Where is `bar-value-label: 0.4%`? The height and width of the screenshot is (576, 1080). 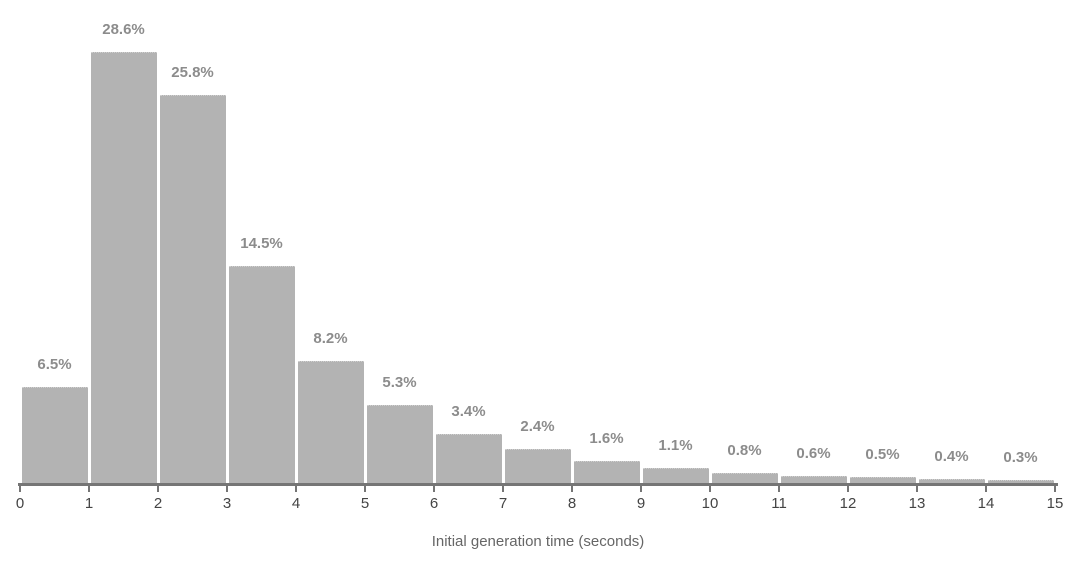
bar-value-label: 0.4% is located at coordinates (951, 456).